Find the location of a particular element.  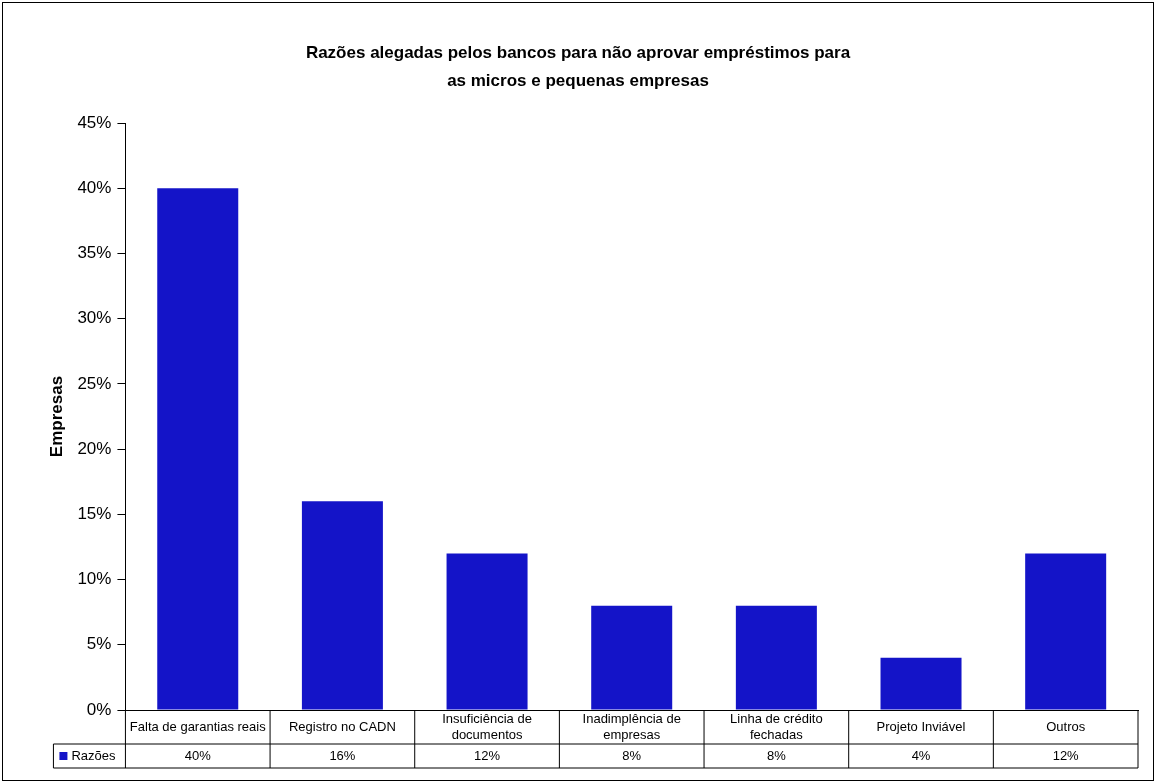

y-tick-label: 20% is located at coordinates (94, 448).